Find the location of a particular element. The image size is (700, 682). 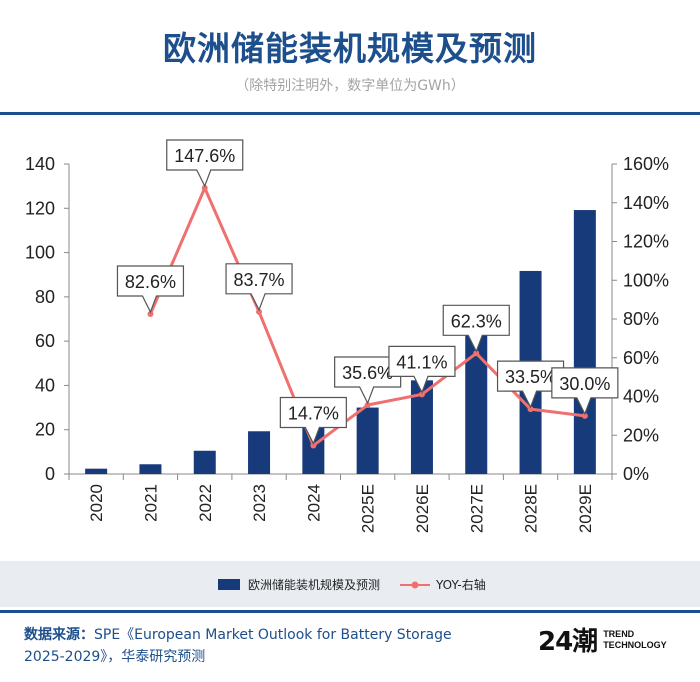

logo-mark: 24潮 is located at coordinates (568, 642).